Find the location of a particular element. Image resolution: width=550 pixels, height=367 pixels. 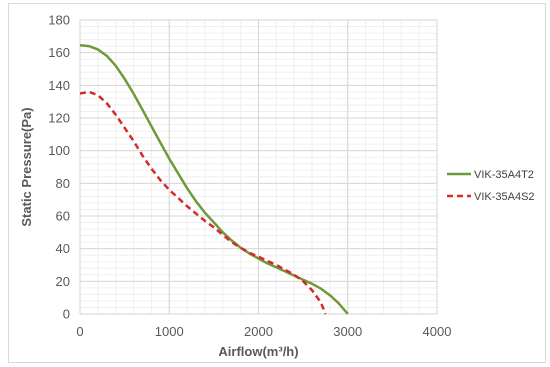

x-tick-label: 4000 is located at coordinates (437, 331).